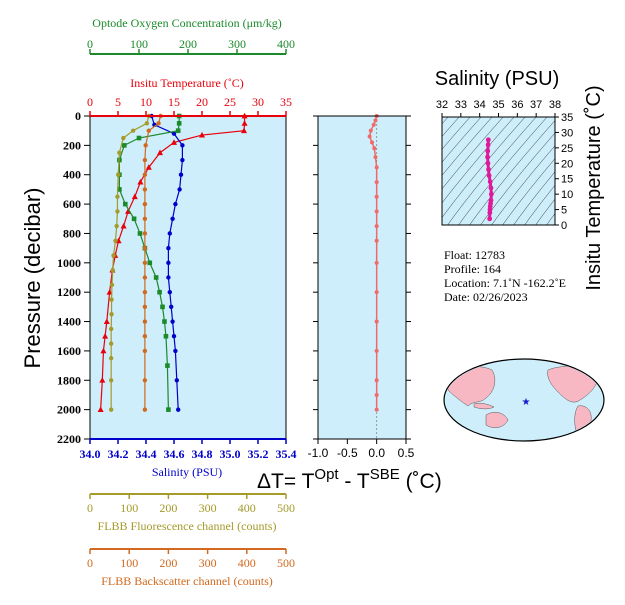 This screenshot has width=625, height=605. What do you see at coordinates (480, 105) in the screenshot?
I see `ts-x-tick-label: 34` at bounding box center [480, 105].